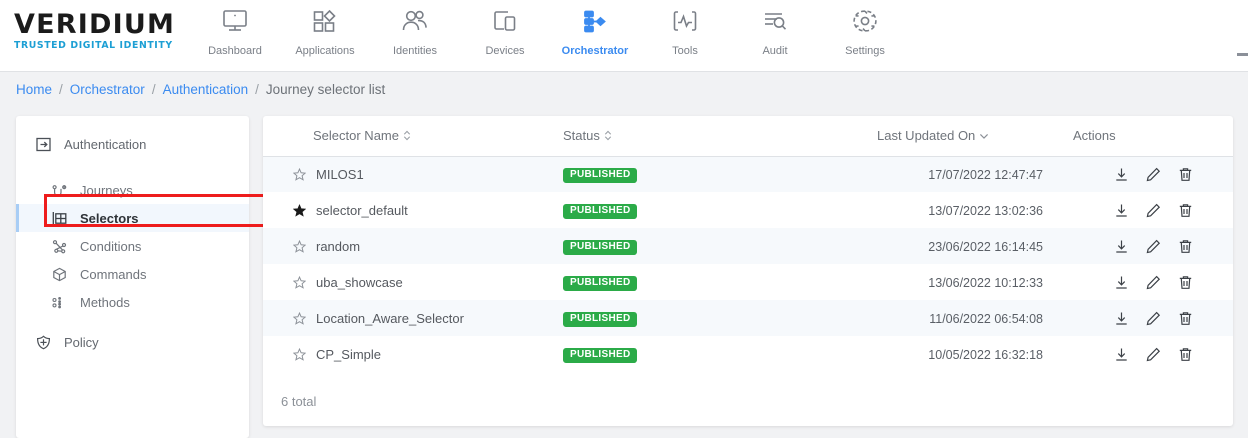 Image resolution: width=1248 pixels, height=438 pixels. I want to click on nav-label: Dashboard, so click(235, 51).